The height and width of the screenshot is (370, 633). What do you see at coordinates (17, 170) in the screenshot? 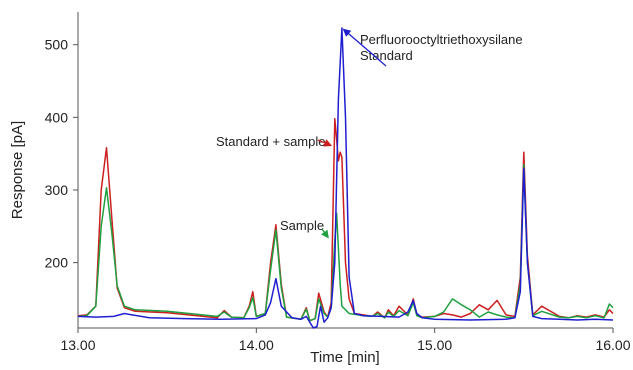
I see `y-axis-title: Response [pA]` at bounding box center [17, 170].